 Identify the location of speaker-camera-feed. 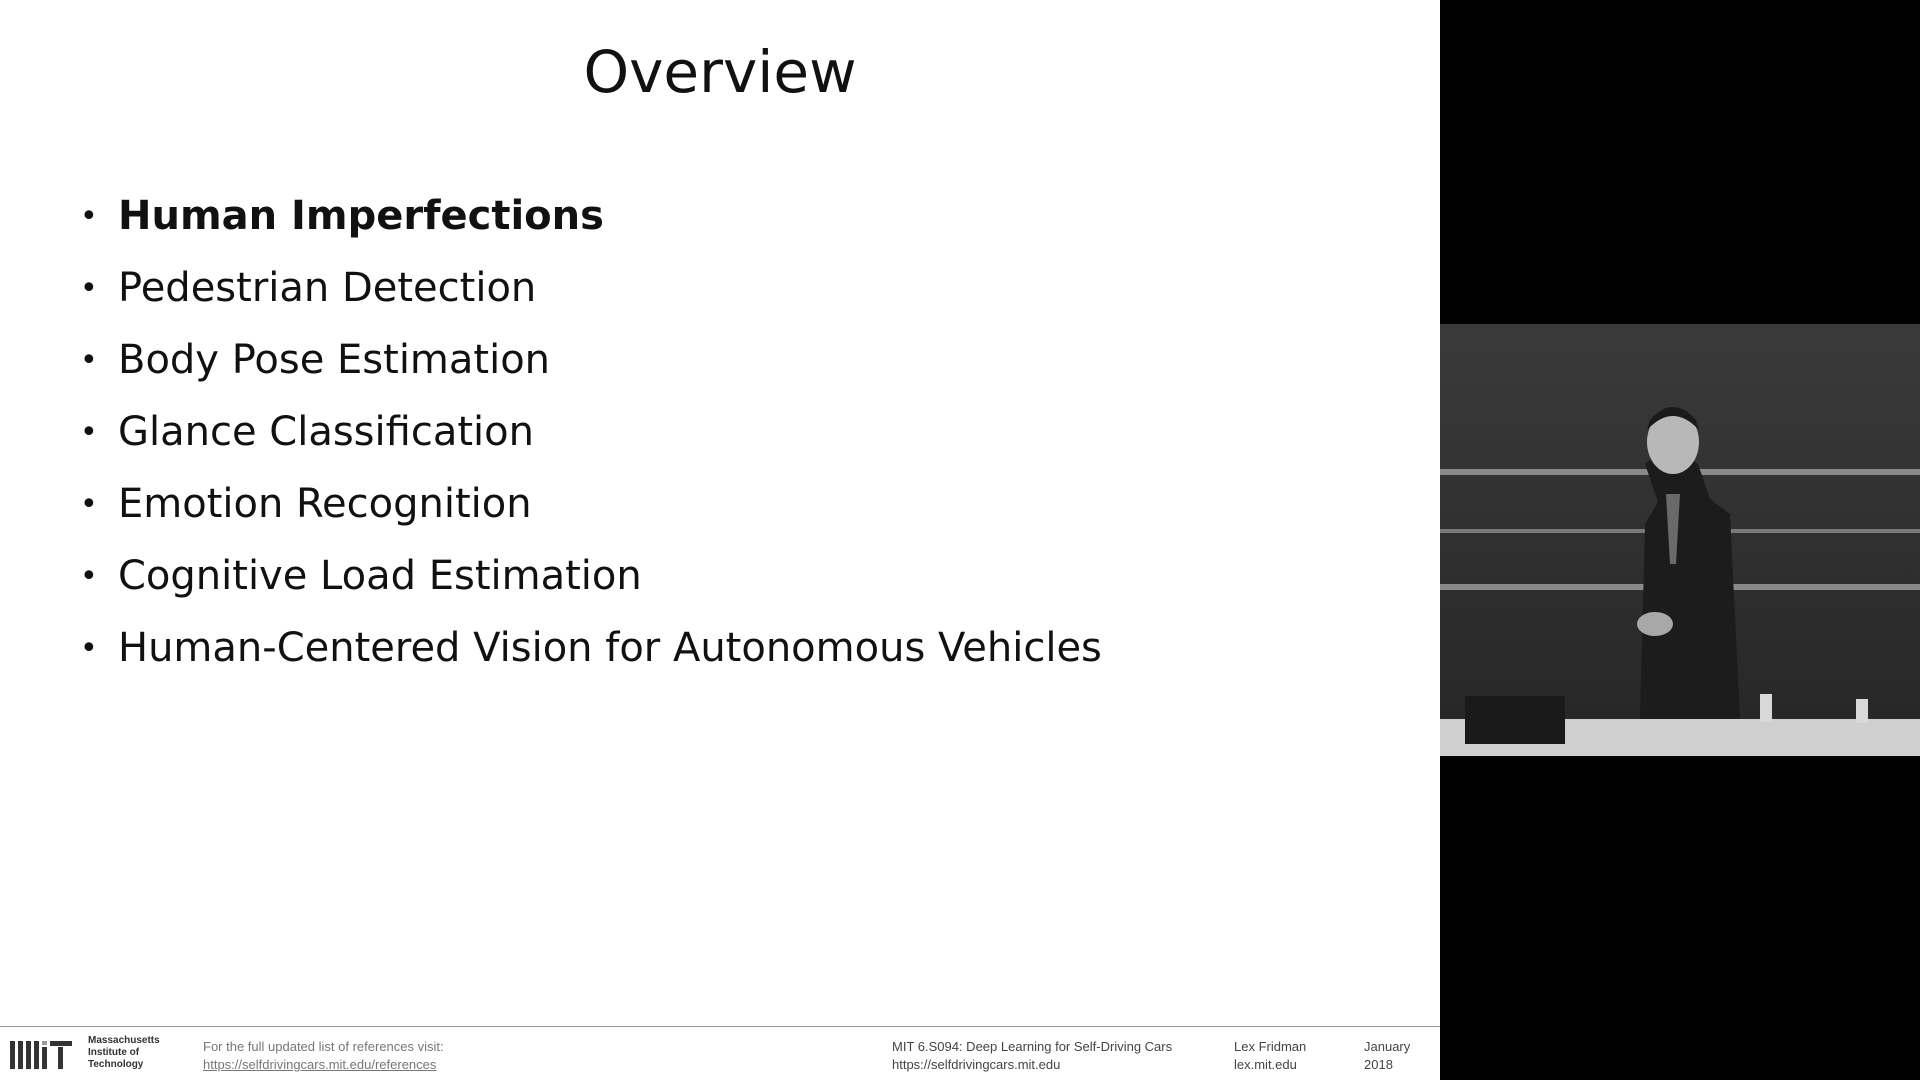
(1680, 540).